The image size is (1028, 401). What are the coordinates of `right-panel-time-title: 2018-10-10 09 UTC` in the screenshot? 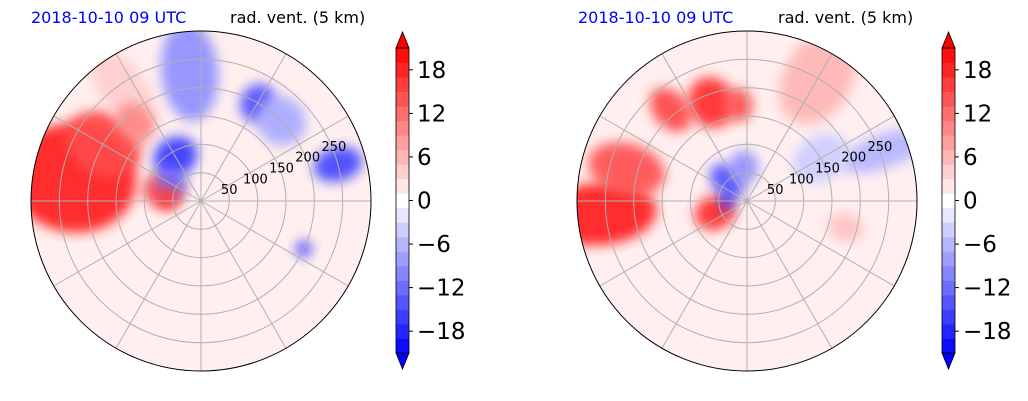 It's located at (656, 17).